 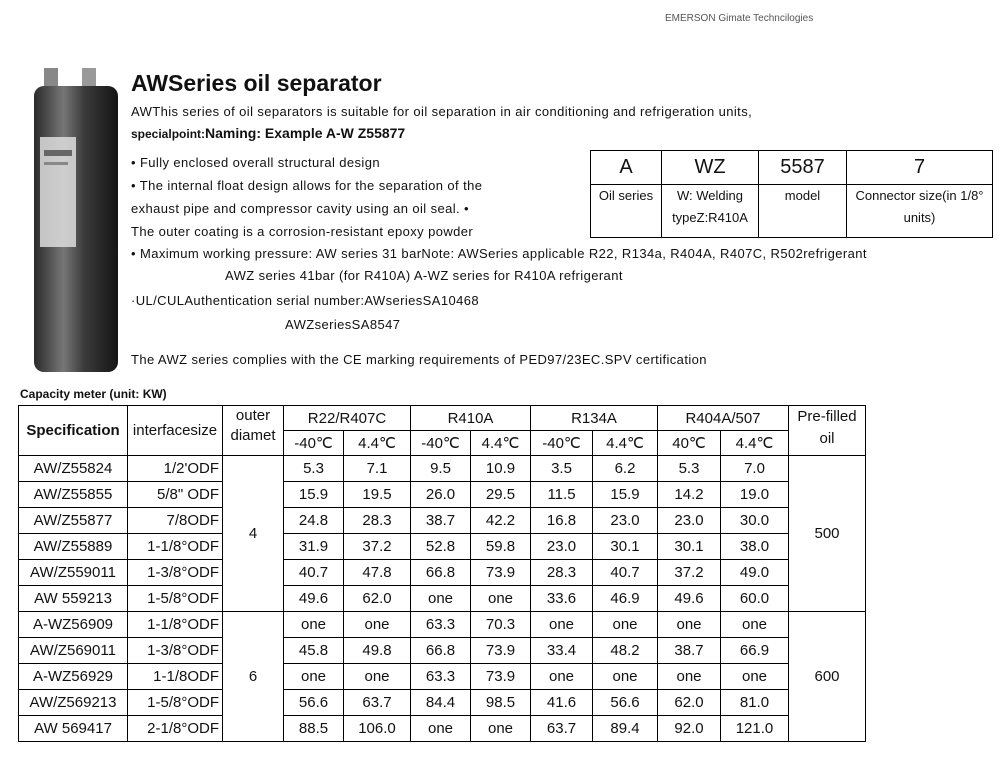 I want to click on value-cell: 38.7, so click(x=440, y=520).